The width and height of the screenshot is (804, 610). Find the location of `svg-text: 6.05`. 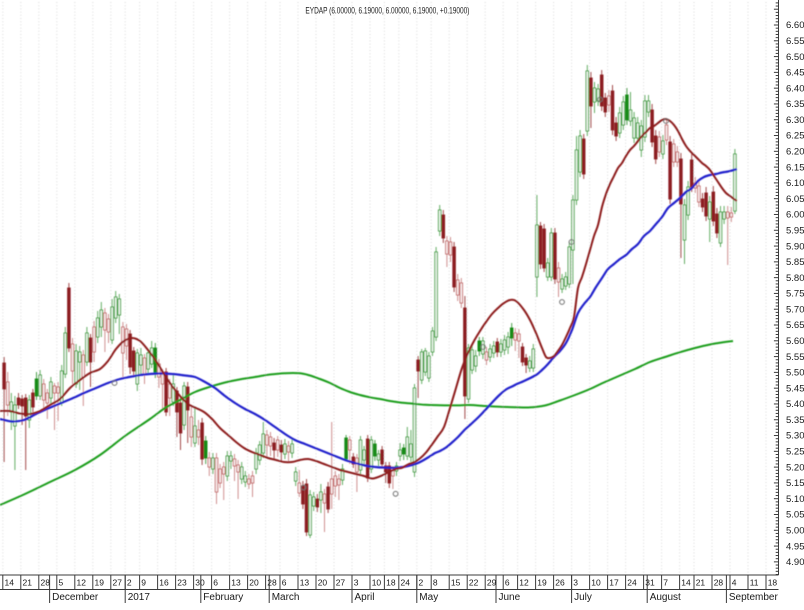

svg-text: 6.05 is located at coordinates (795, 199).